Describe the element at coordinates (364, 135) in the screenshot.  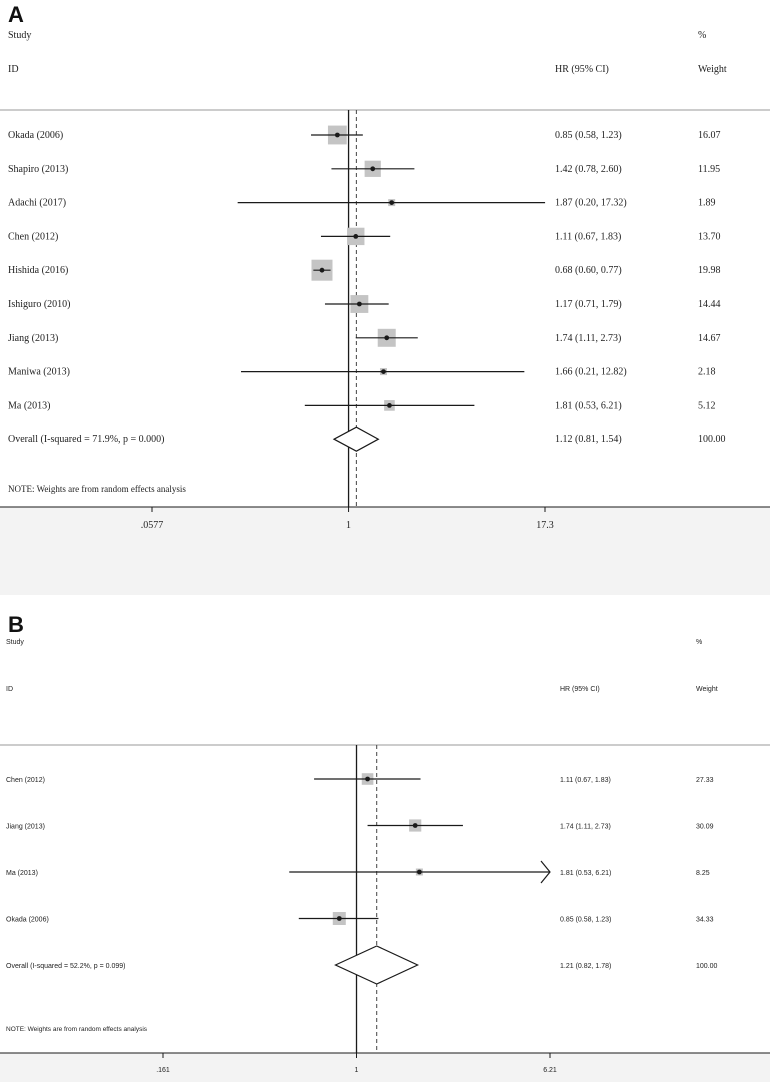
I see `study-row: Okada (2006) 0.85 (0.58, 1.23) 16.07` at that location.